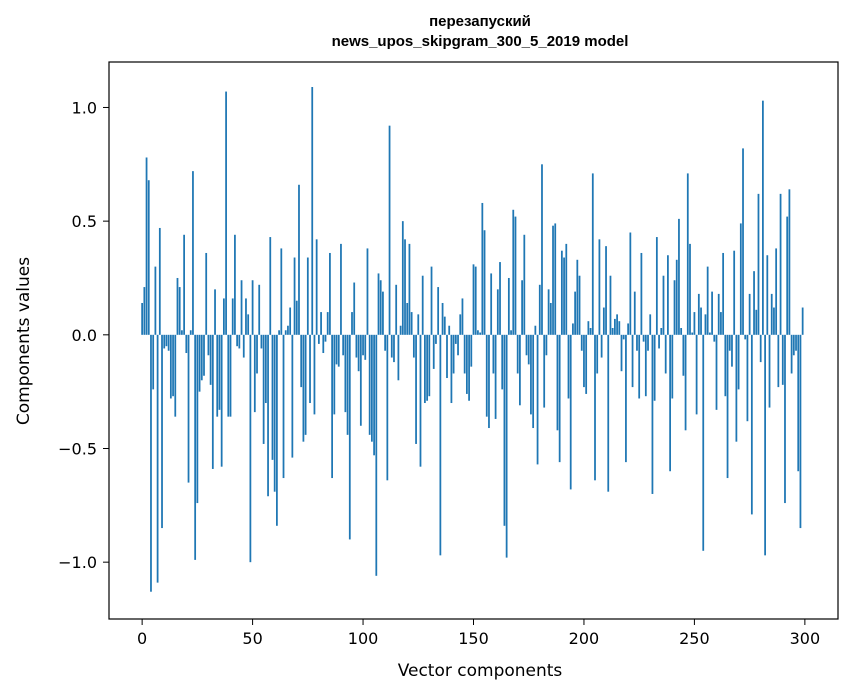 This screenshot has height=696, width=867. Describe the element at coordinates (805, 638) in the screenshot. I see `x-tick-label: 300` at that location.